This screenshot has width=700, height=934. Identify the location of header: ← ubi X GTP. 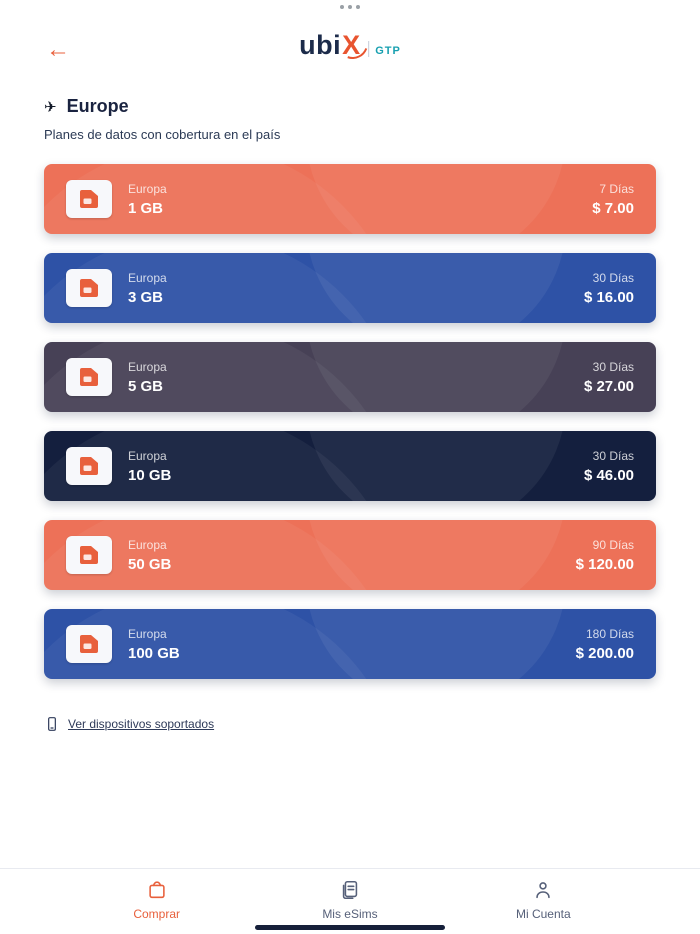
(350, 36).